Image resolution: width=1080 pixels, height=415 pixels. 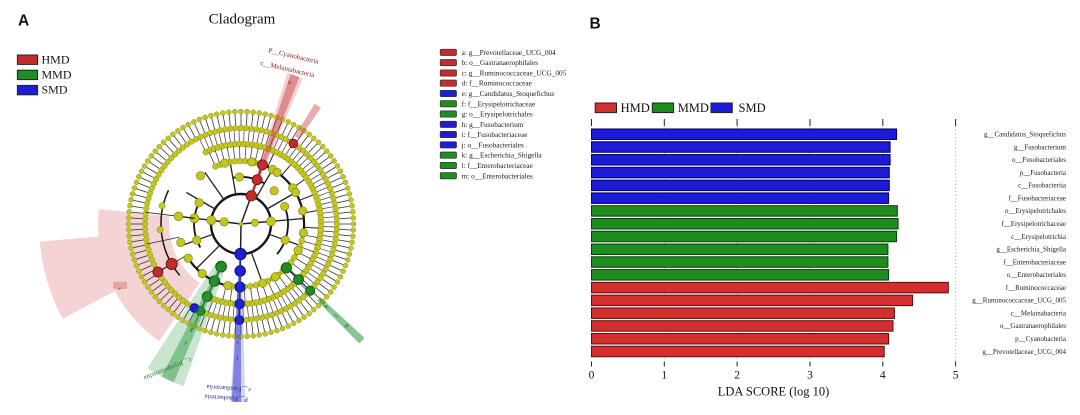 I want to click on svg-text: c__Fusobacteriia, so click(x=1042, y=186).